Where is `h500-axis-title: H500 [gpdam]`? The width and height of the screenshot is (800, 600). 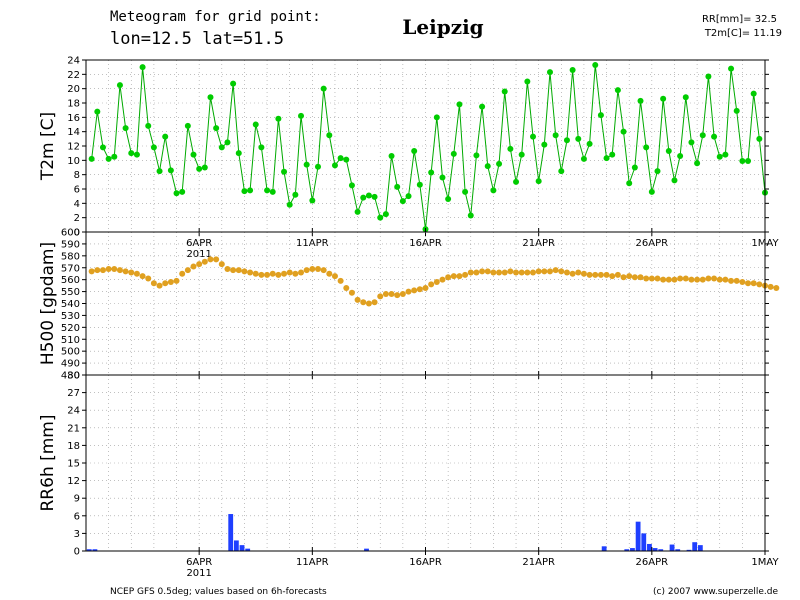
h500-axis-title: H500 [gpdam] is located at coordinates (48, 303).